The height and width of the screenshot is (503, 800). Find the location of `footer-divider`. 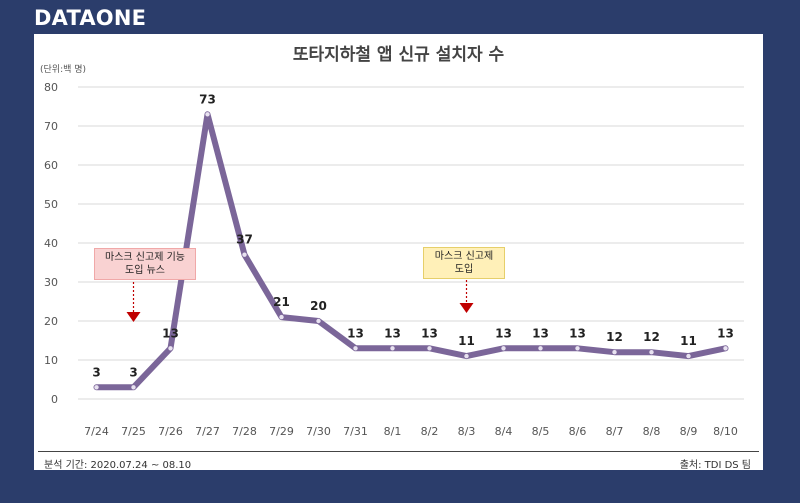

footer-divider is located at coordinates (398, 451).